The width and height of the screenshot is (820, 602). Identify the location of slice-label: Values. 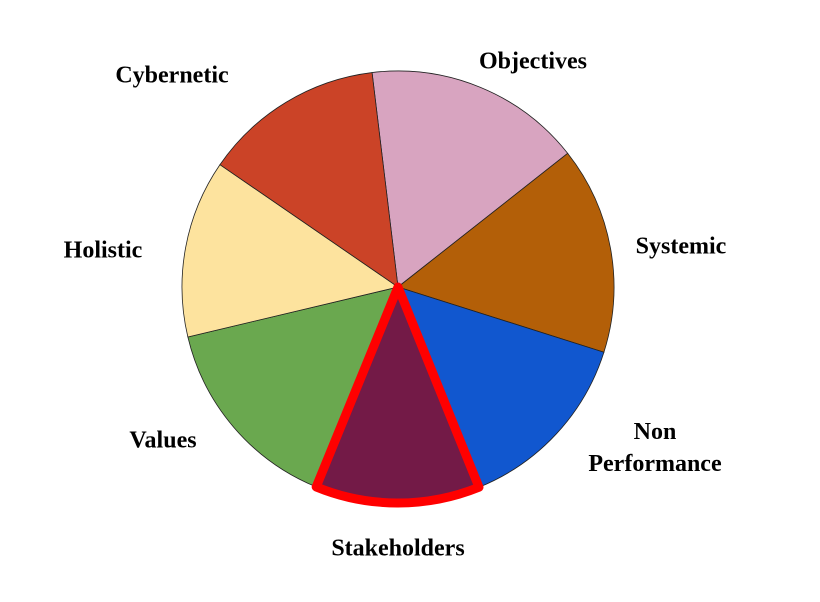
(162, 441).